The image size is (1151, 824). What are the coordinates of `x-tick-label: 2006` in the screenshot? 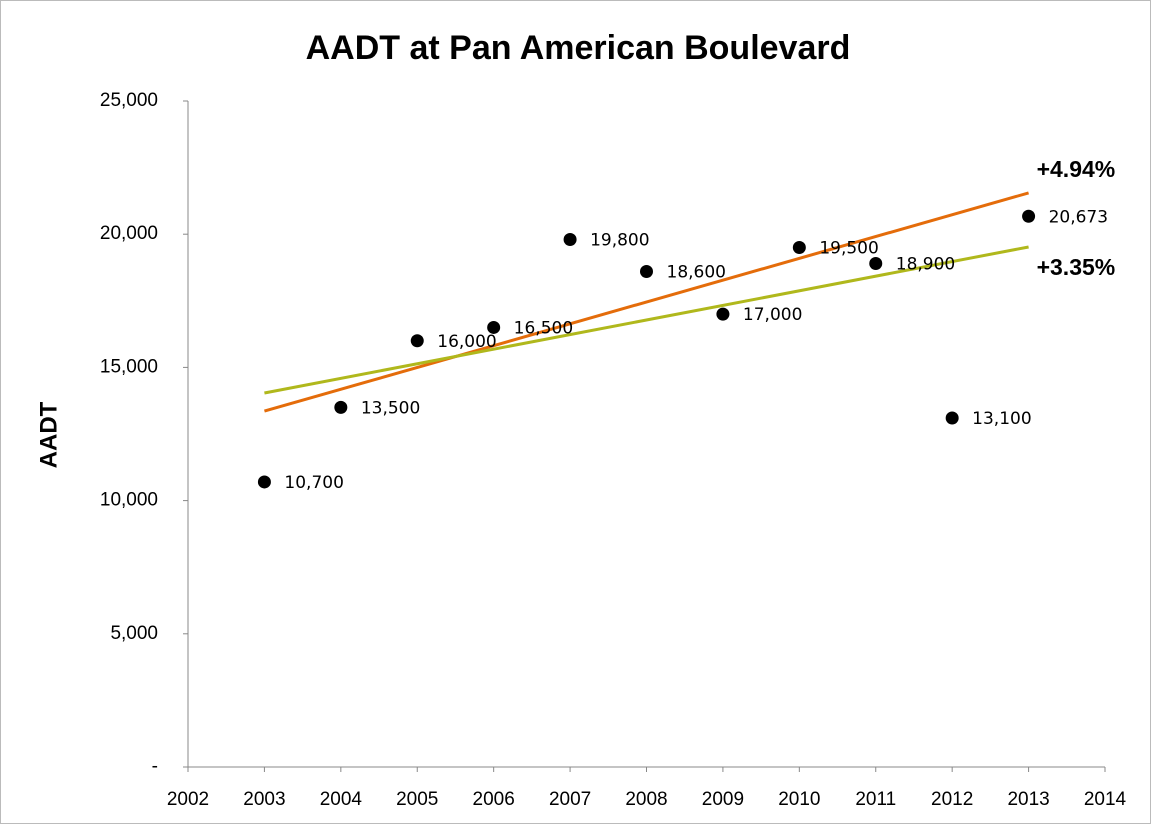 It's located at (494, 799).